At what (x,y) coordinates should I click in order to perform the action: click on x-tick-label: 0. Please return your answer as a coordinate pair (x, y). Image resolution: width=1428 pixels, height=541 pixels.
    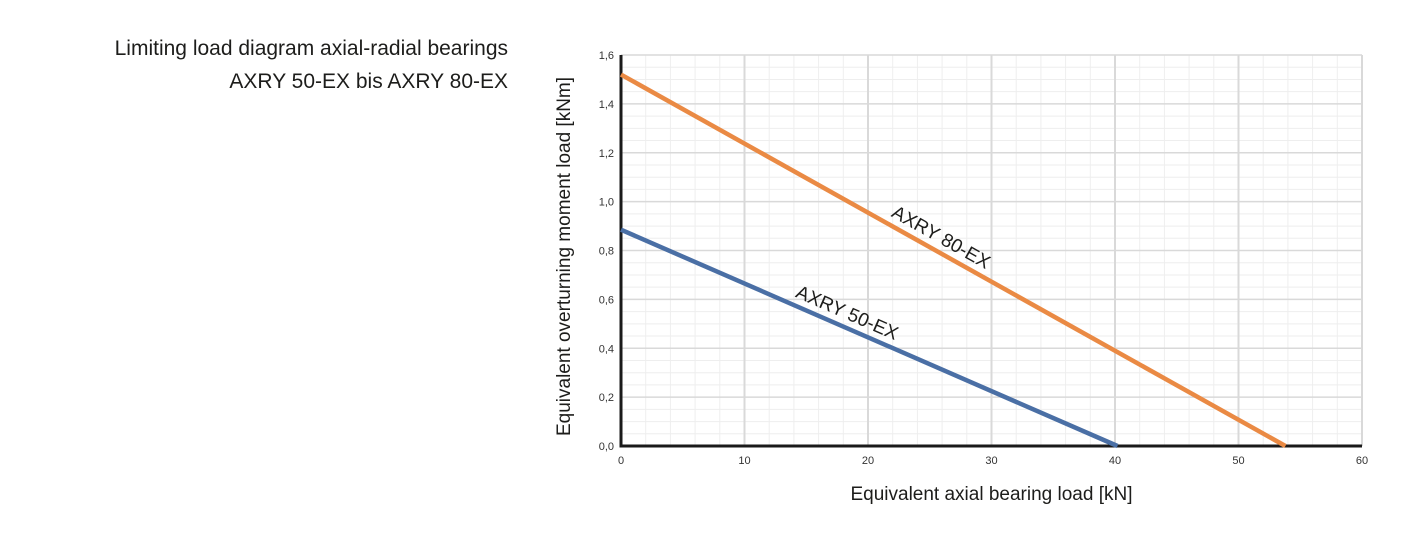
    Looking at the image, I should click on (621, 461).